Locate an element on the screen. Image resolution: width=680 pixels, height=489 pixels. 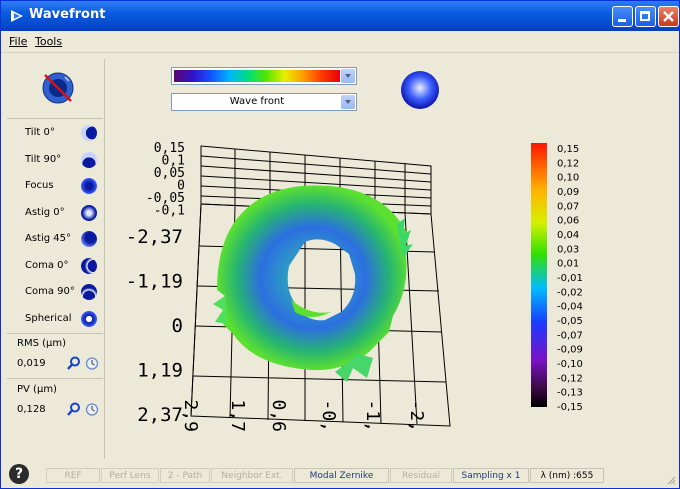
zernike-label: Coma 0° is located at coordinates (47, 265).